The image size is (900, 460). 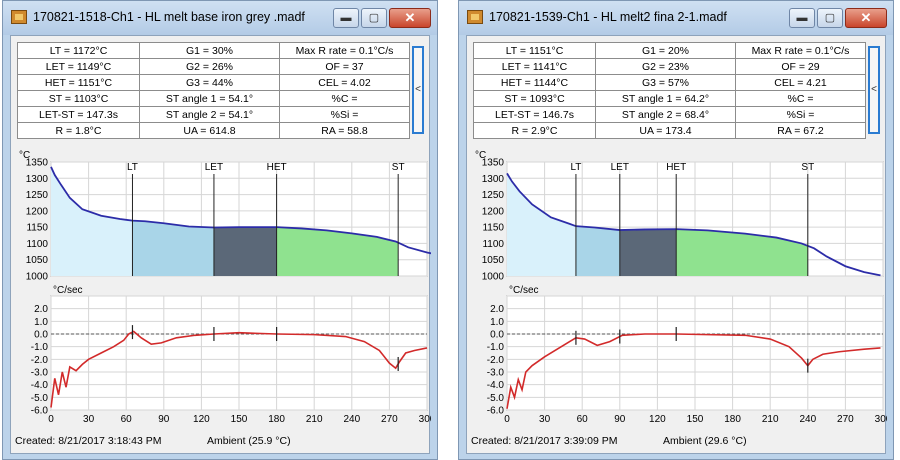 I want to click on stat-cell: G2 = 23%, so click(x=665, y=66).